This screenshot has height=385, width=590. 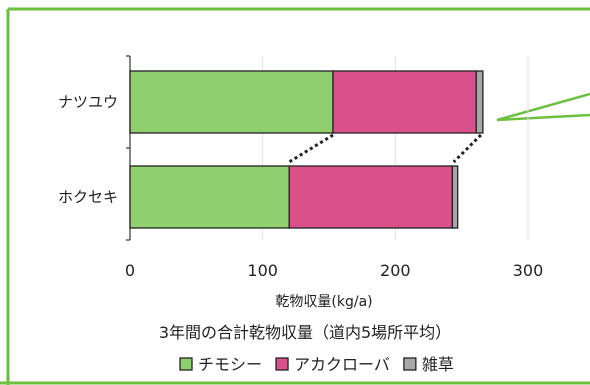 I want to click on x-tick-label: 300, so click(x=528, y=270).